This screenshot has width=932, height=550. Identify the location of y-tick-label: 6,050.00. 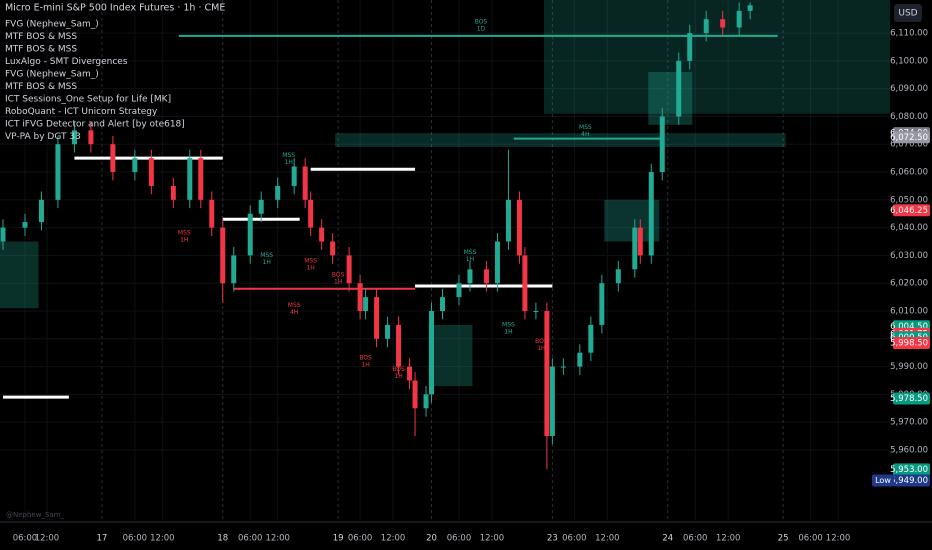
(909, 200).